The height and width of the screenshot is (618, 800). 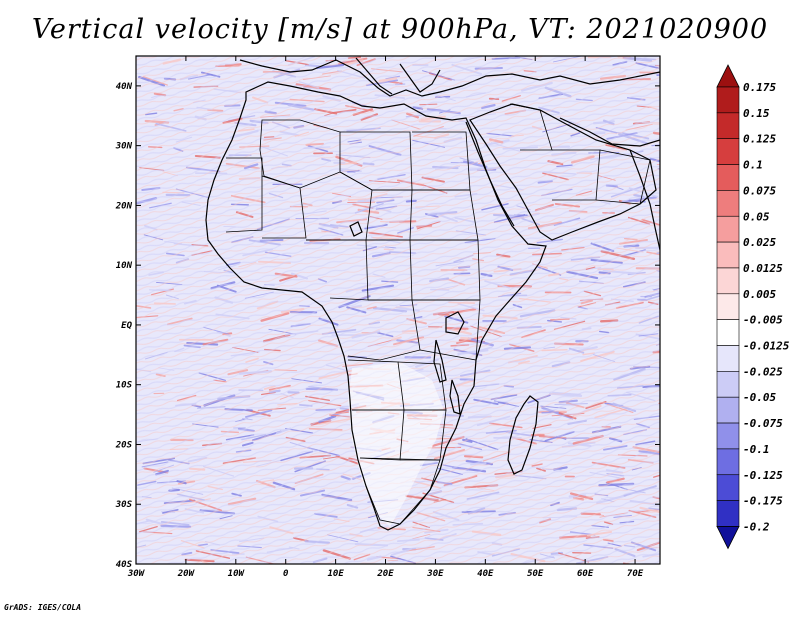 What do you see at coordinates (124, 147) in the screenshot?
I see `lat-tick-label: 30N` at bounding box center [124, 147].